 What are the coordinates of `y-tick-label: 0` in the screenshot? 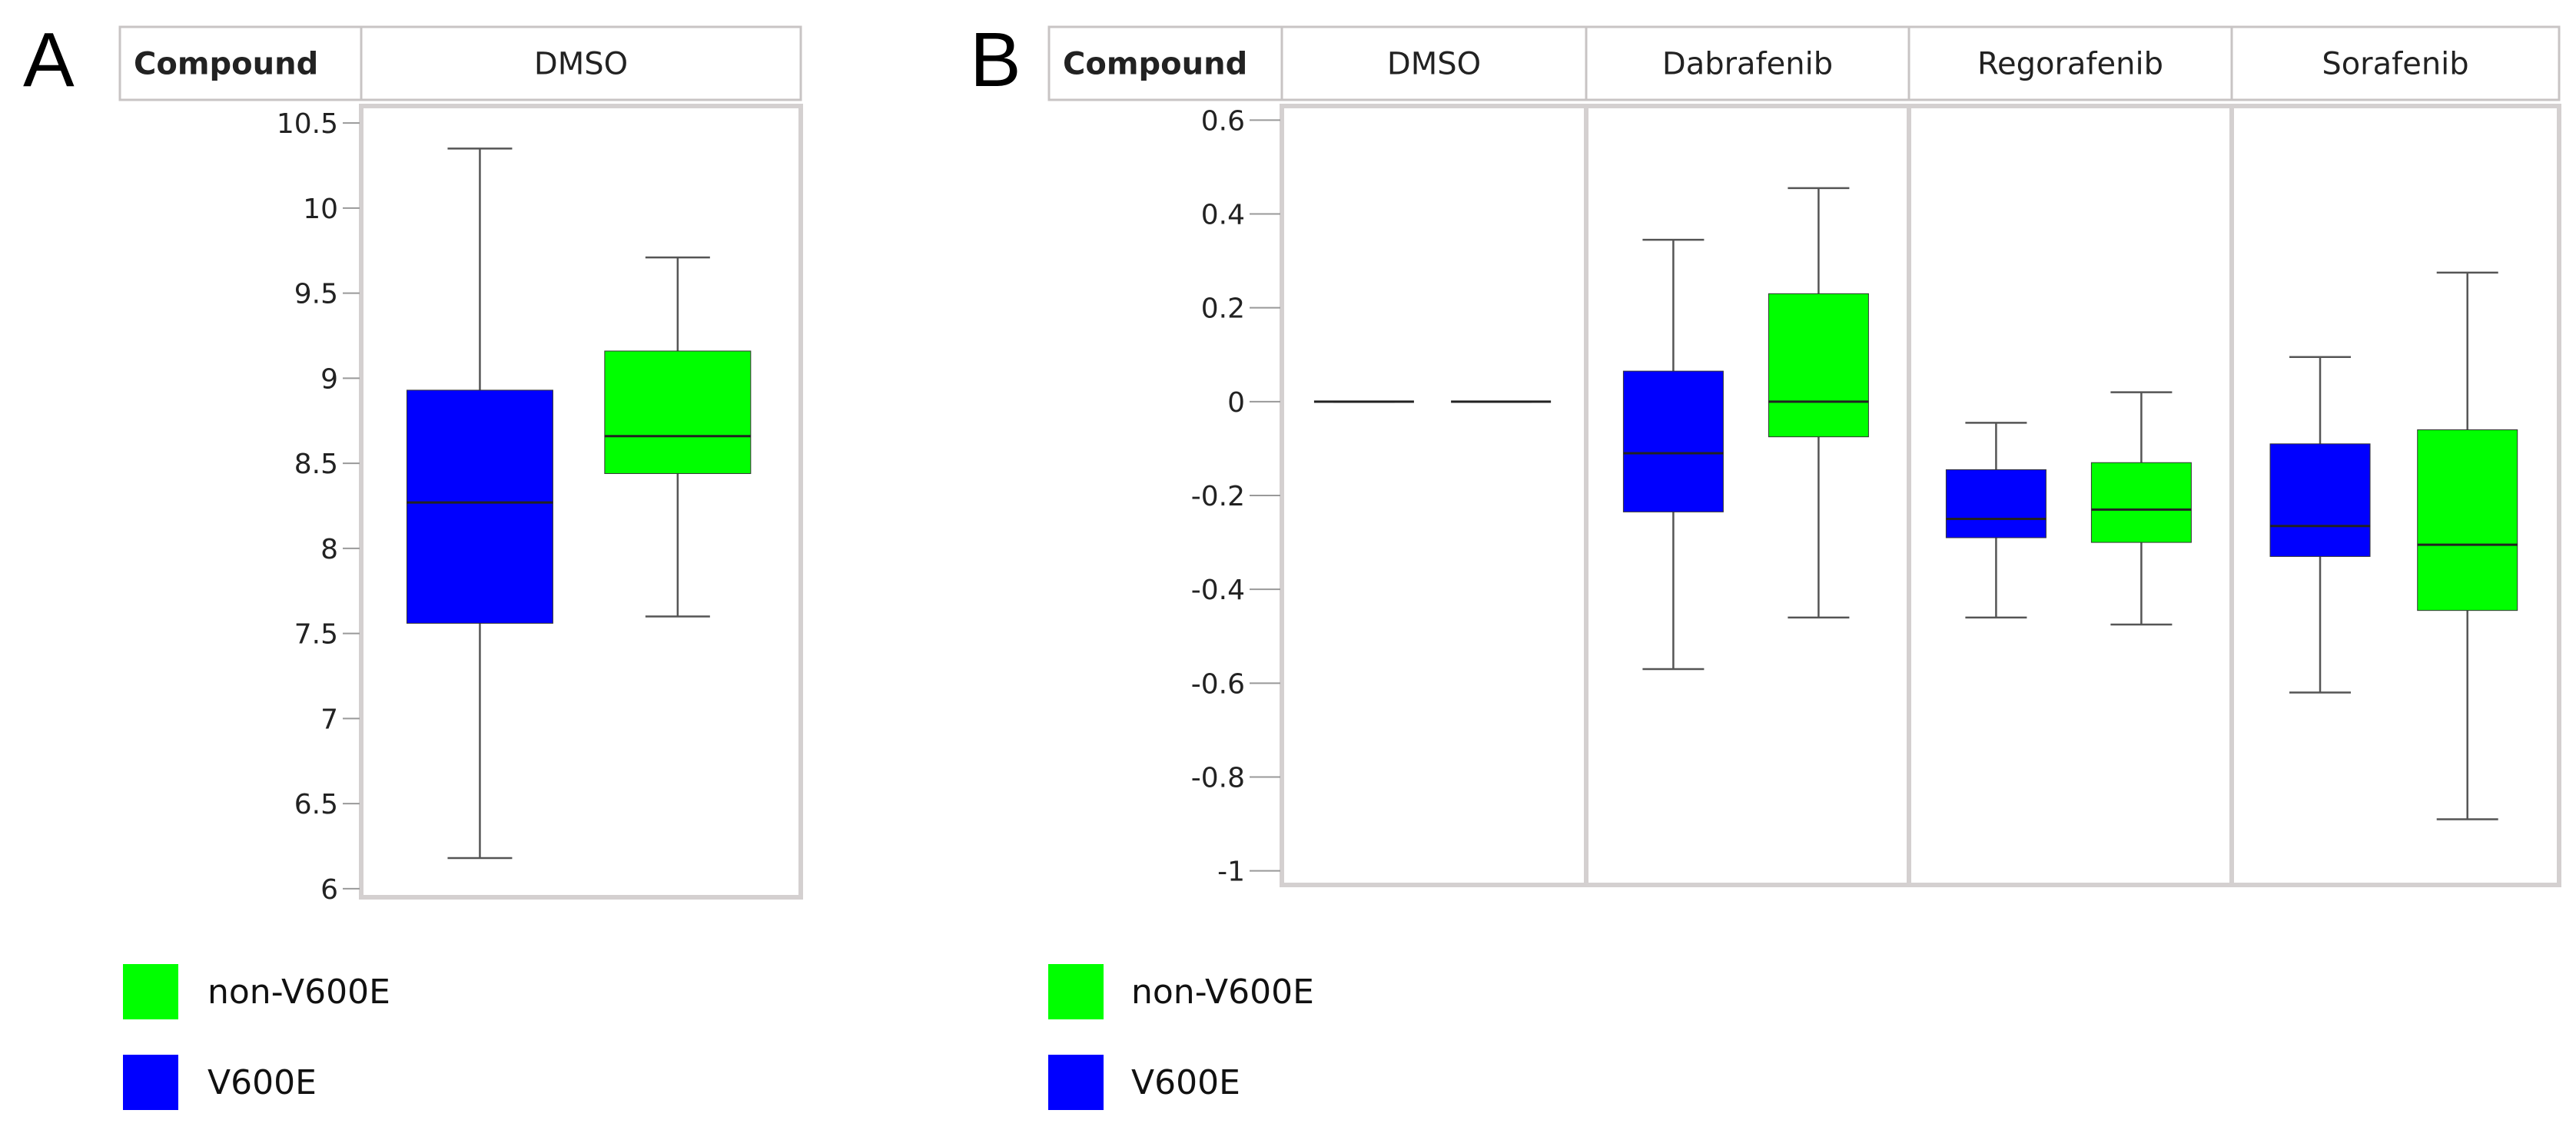 It's located at (1236, 403).